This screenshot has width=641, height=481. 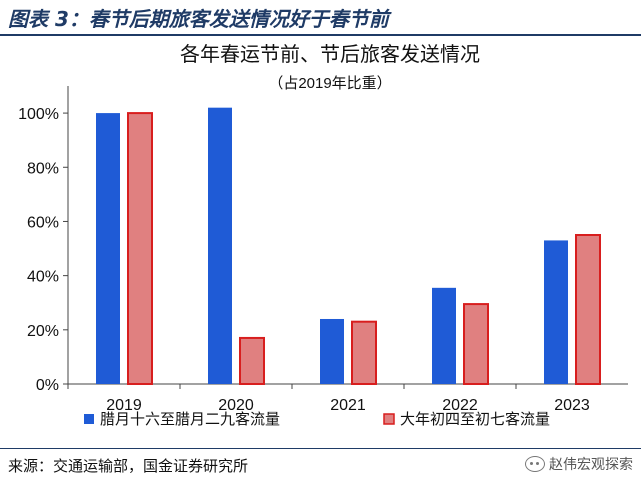 I want to click on y-tick-label: 0%, so click(x=47, y=385).